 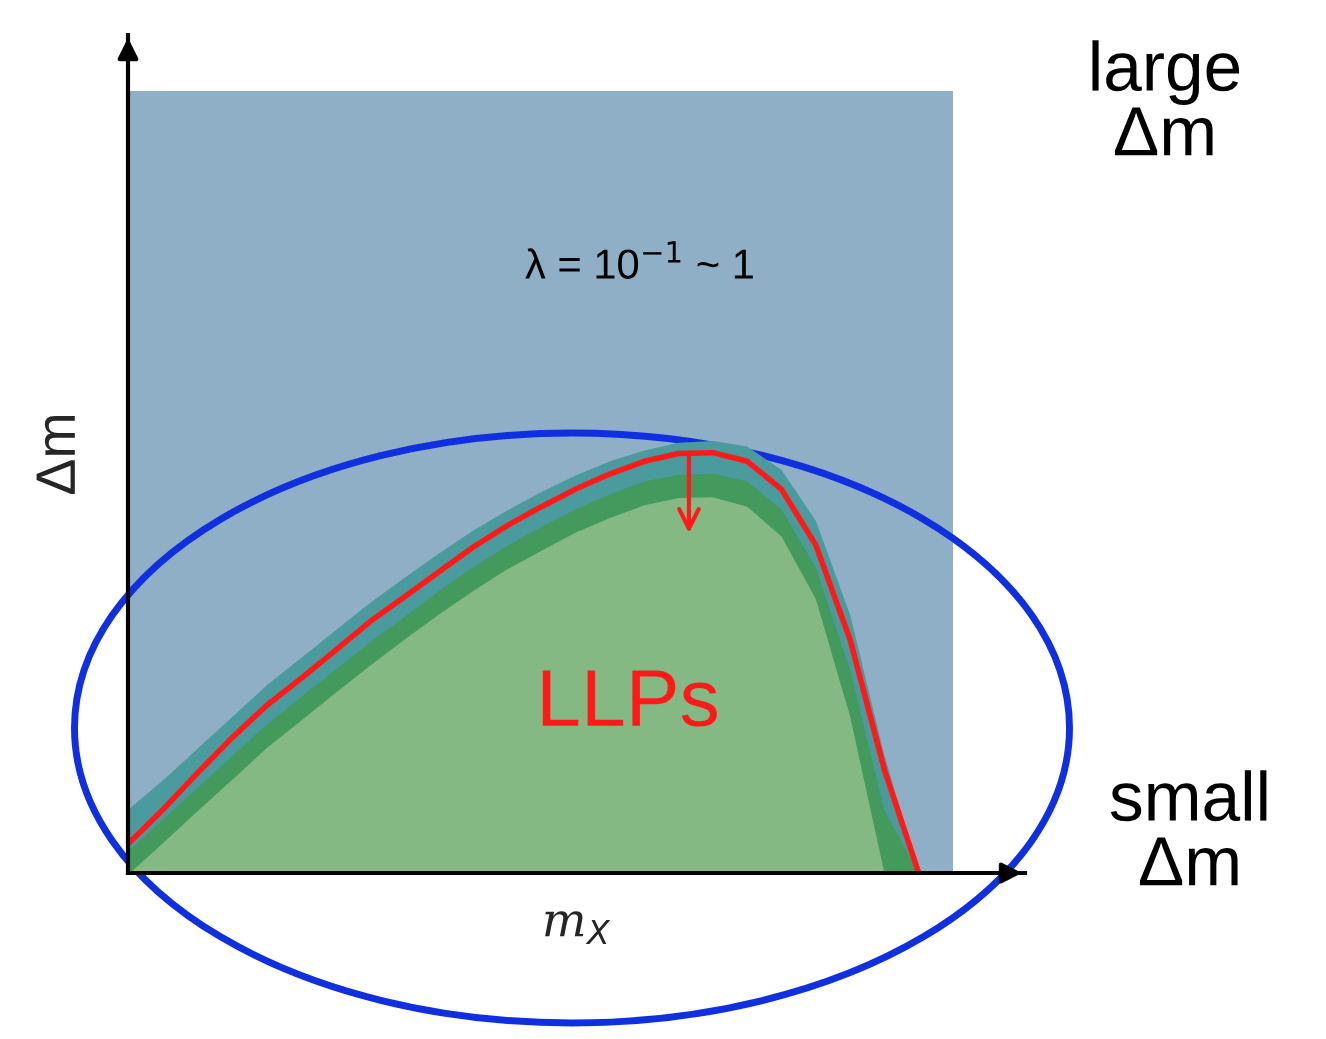 What do you see at coordinates (1166, 98) in the screenshot?
I see `text: large Δm` at bounding box center [1166, 98].